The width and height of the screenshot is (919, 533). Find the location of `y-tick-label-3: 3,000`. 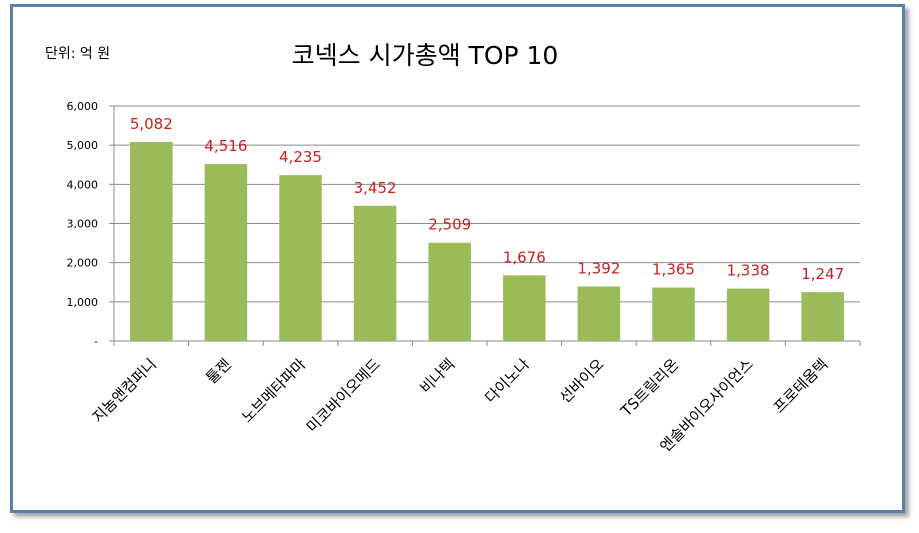

y-tick-label-3: 3,000 is located at coordinates (83, 224).